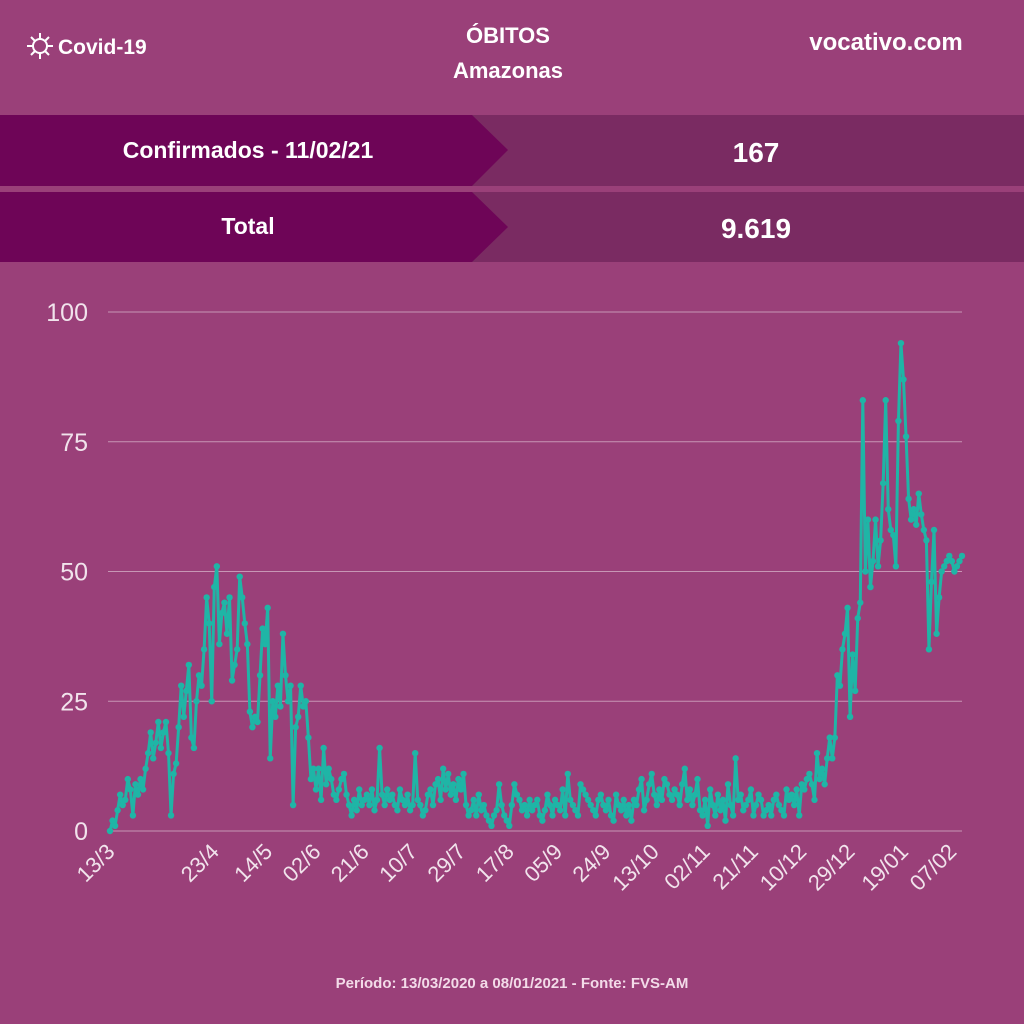 The image size is (1024, 1024). Describe the element at coordinates (248, 150) in the screenshot. I see `stat-label: Confirmados - 11/02/21` at that location.